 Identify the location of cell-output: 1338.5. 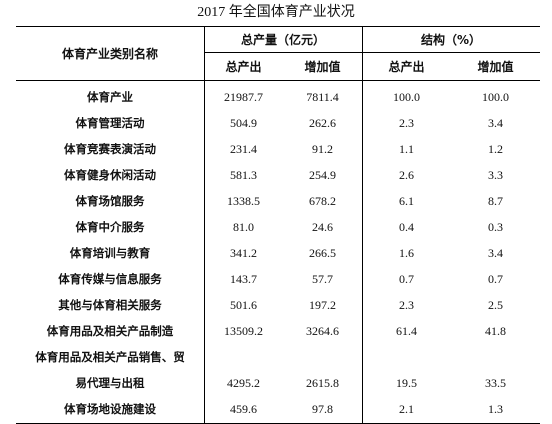
(243, 200).